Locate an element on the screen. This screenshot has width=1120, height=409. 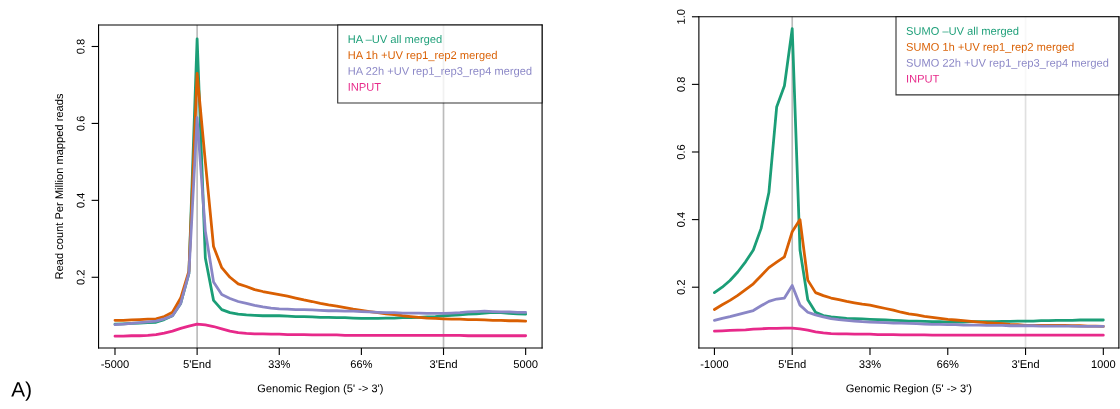
x-tick-label: -5000 is located at coordinates (115, 364).